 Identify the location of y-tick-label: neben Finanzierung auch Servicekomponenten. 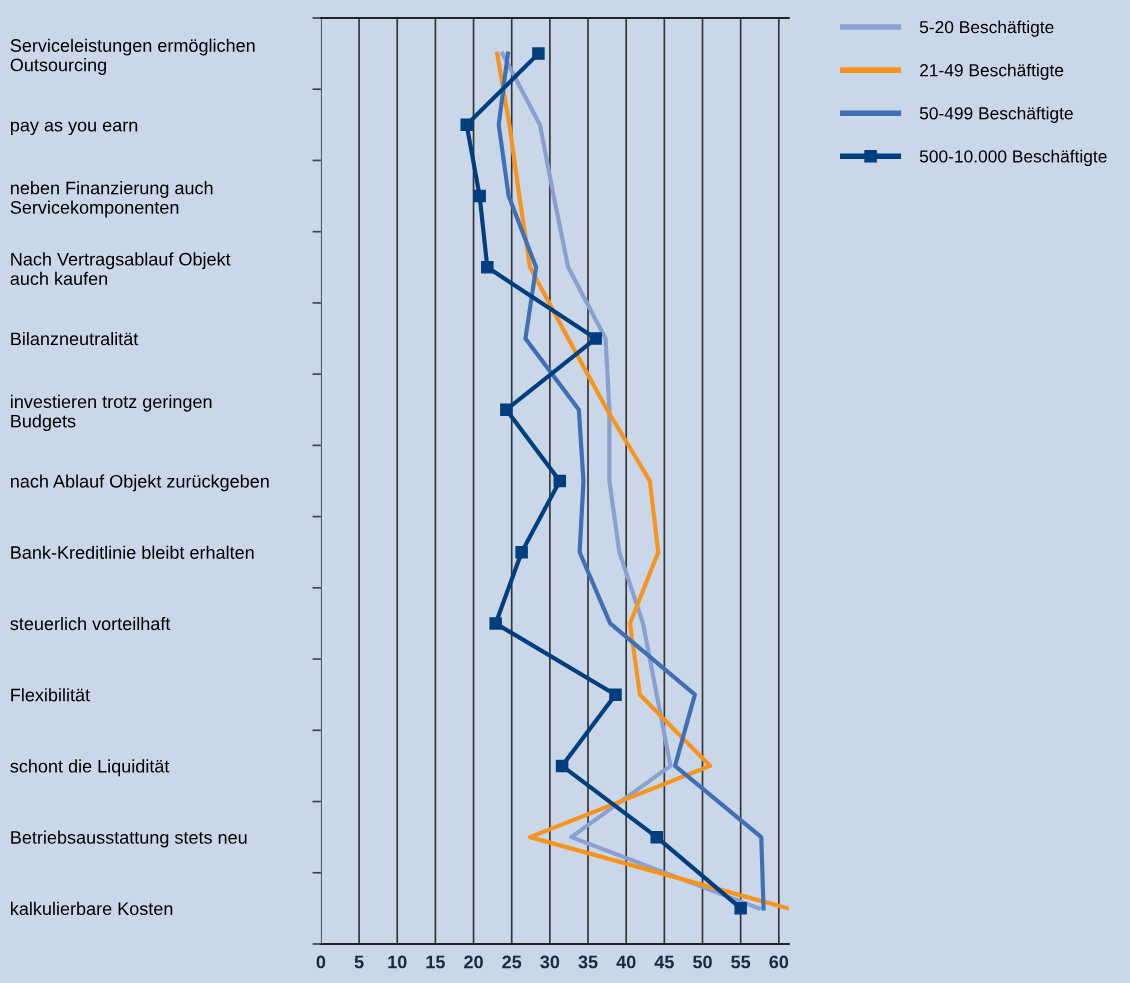
(111, 199).